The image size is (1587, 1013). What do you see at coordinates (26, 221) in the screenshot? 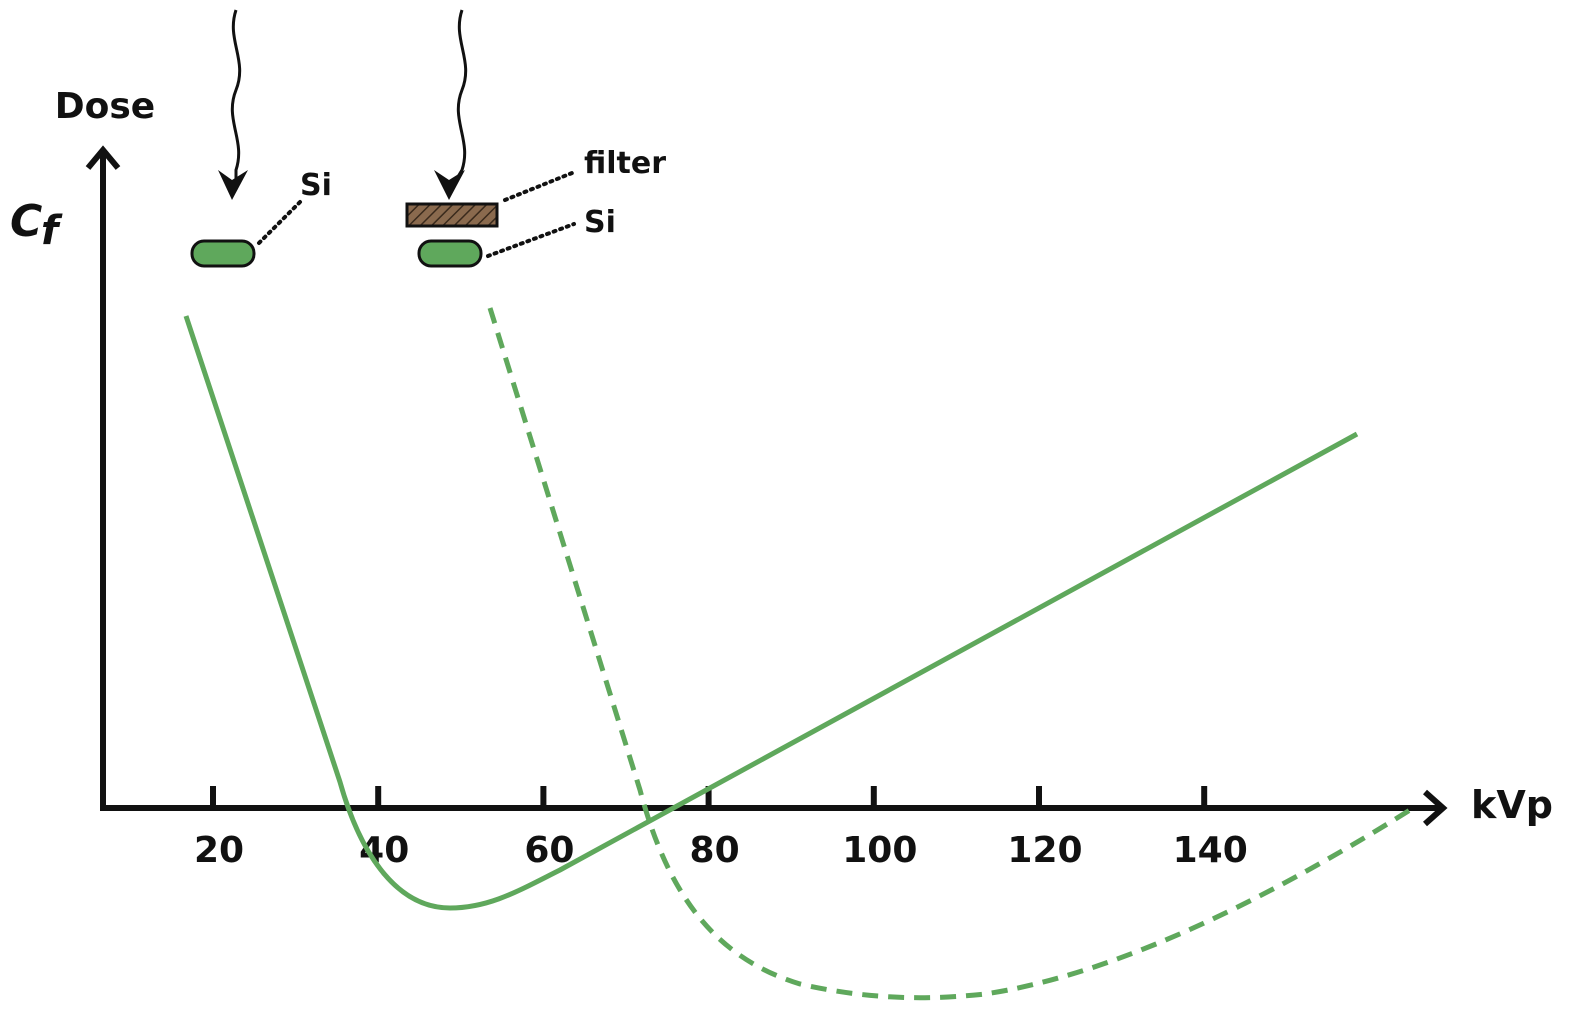
I see `cf-main: C` at bounding box center [26, 221].